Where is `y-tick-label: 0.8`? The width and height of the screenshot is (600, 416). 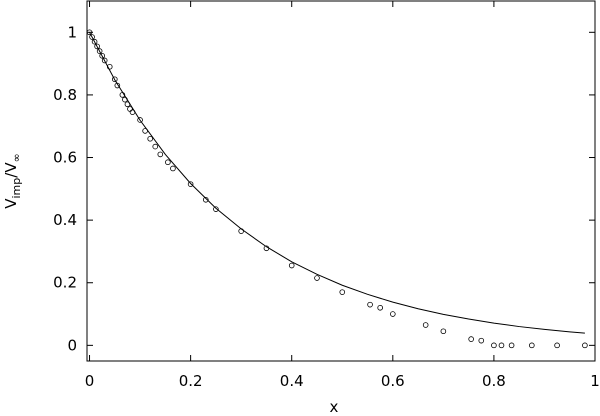
y-tick-label: 0.8 is located at coordinates (65, 95).